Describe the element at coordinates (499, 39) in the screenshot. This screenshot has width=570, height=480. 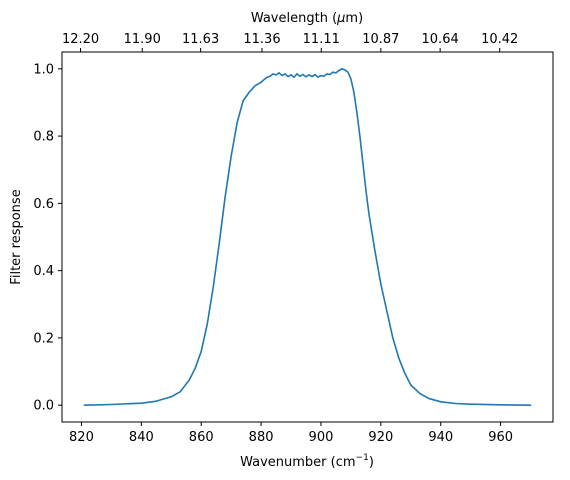
I see `top-tick-label: 10.42` at that location.